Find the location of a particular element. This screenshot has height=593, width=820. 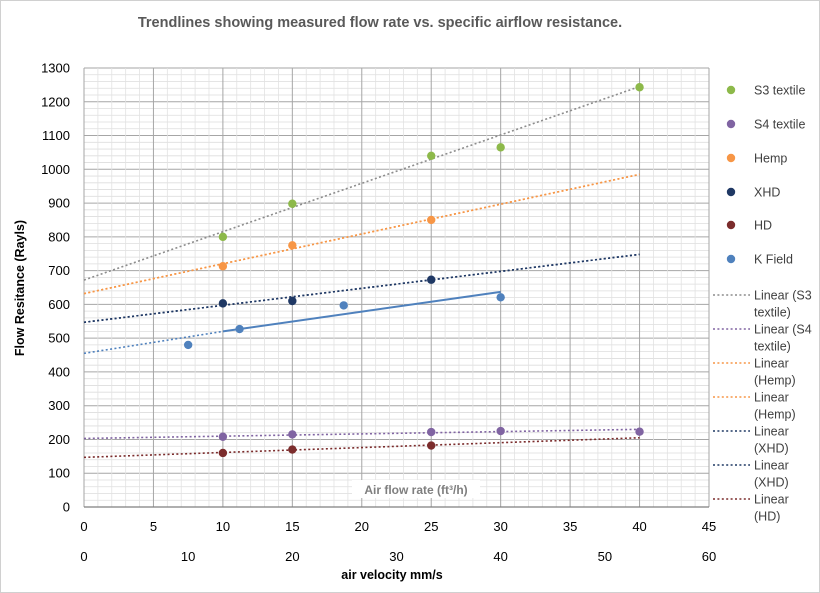

x-axis-secondary-label: air velocity mm/s is located at coordinates (391, 575).